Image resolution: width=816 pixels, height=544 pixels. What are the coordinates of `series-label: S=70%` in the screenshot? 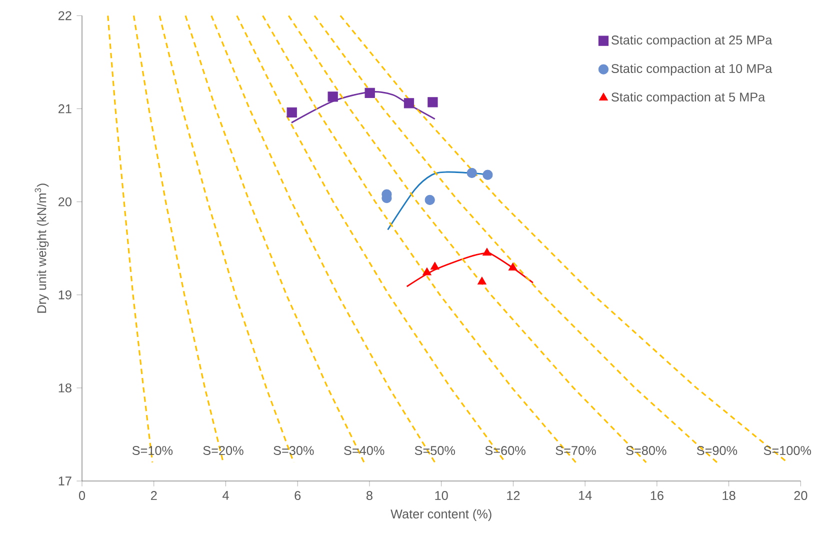 It's located at (576, 451).